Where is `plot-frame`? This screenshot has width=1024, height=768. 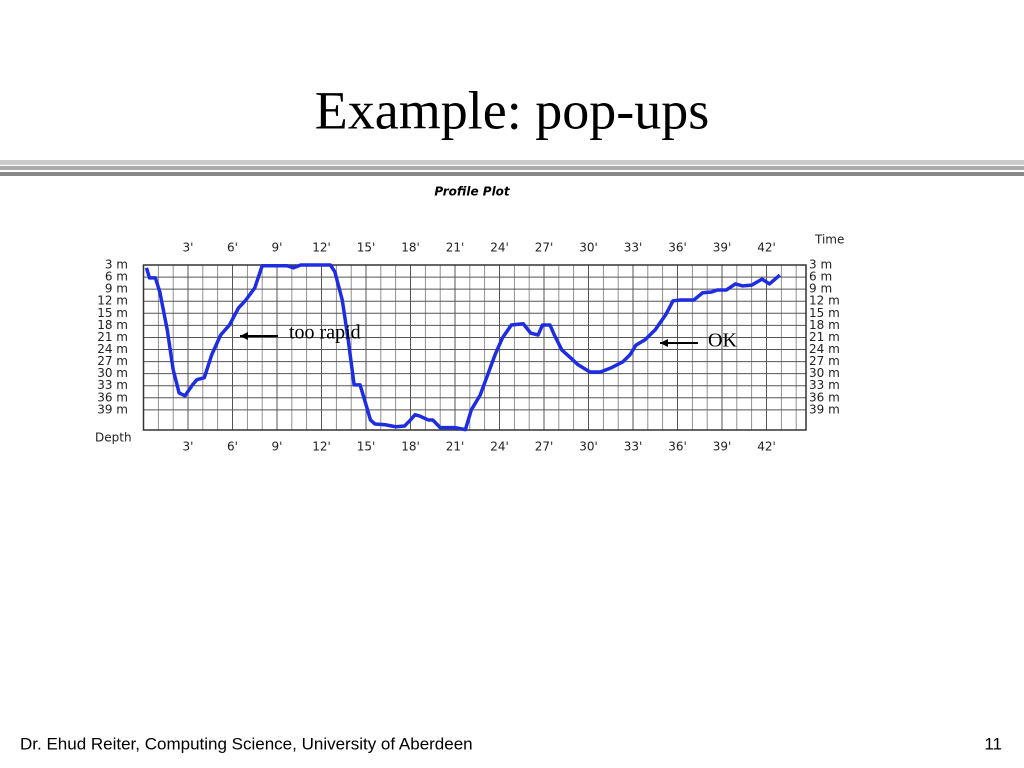 plot-frame is located at coordinates (474, 347).